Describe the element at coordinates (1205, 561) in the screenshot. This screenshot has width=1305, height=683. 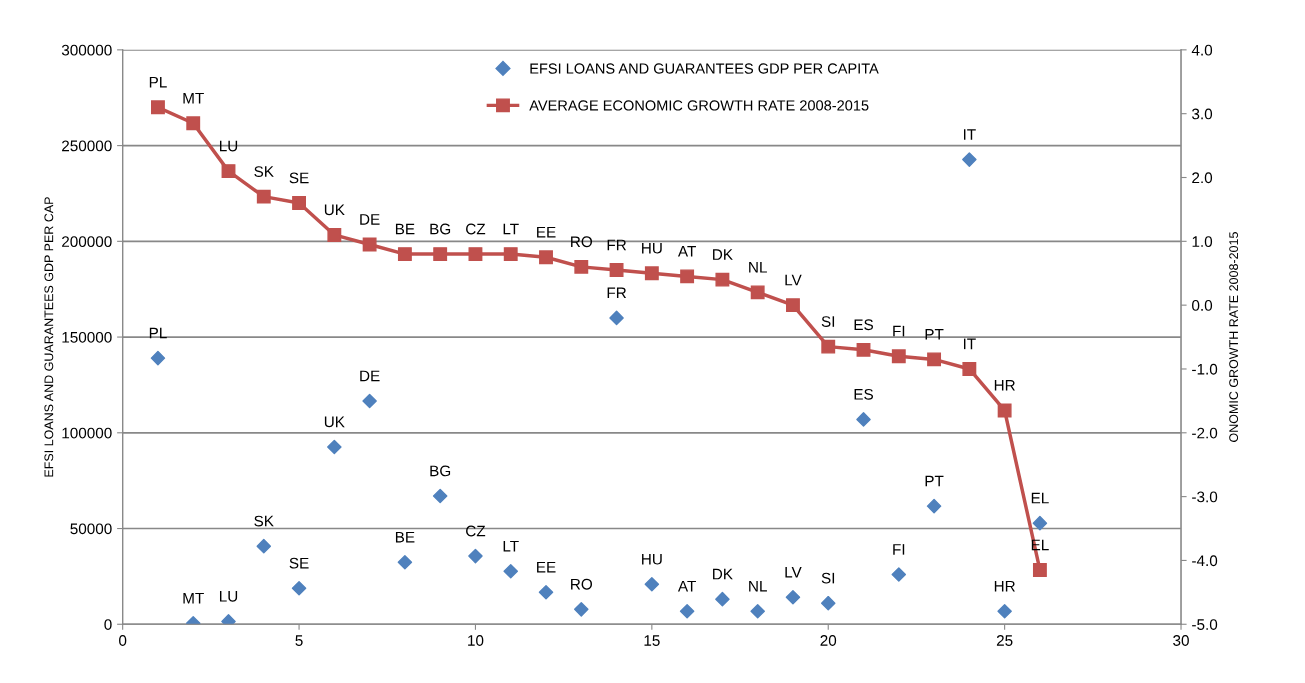
I see `y2-tick-label: -4.0` at that location.